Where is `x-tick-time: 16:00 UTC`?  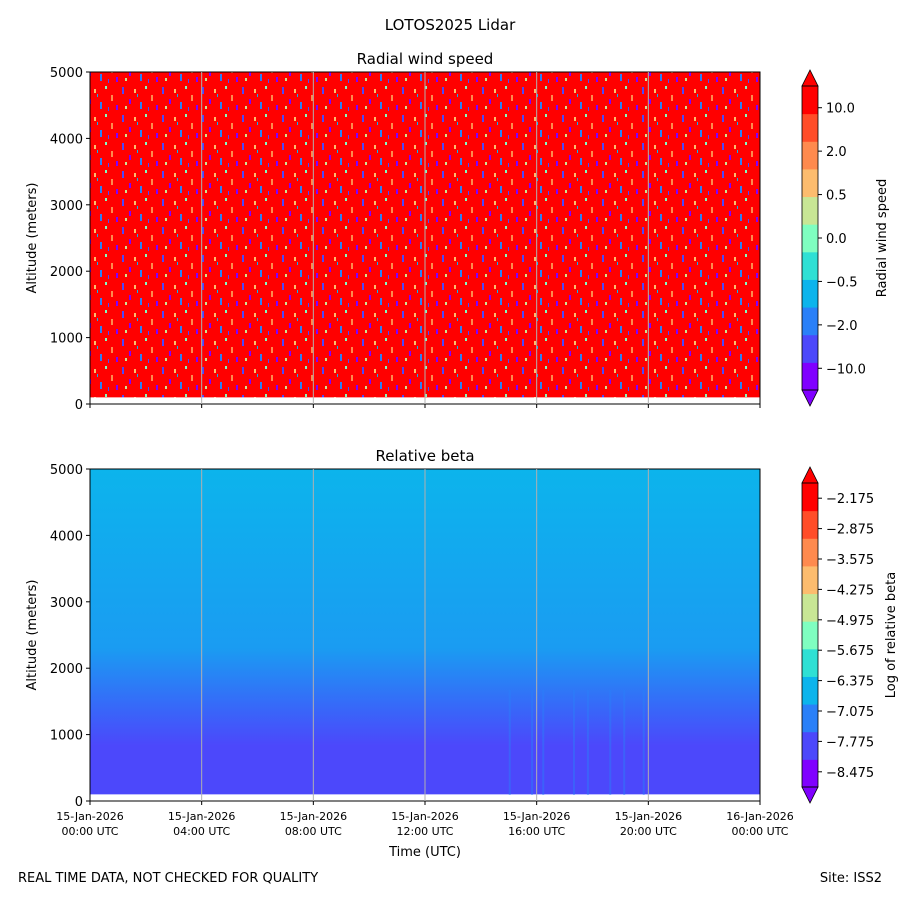 x-tick-time: 16:00 UTC is located at coordinates (536, 831).